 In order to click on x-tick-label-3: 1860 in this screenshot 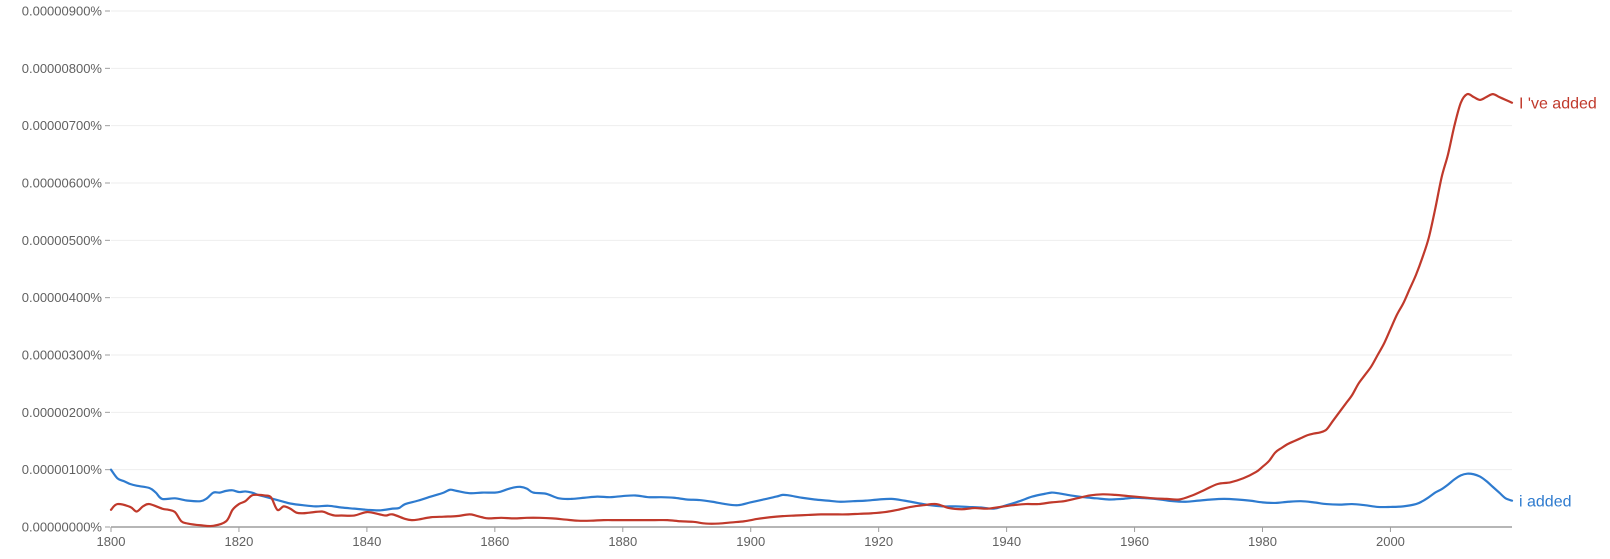, I will do `click(494, 541)`.